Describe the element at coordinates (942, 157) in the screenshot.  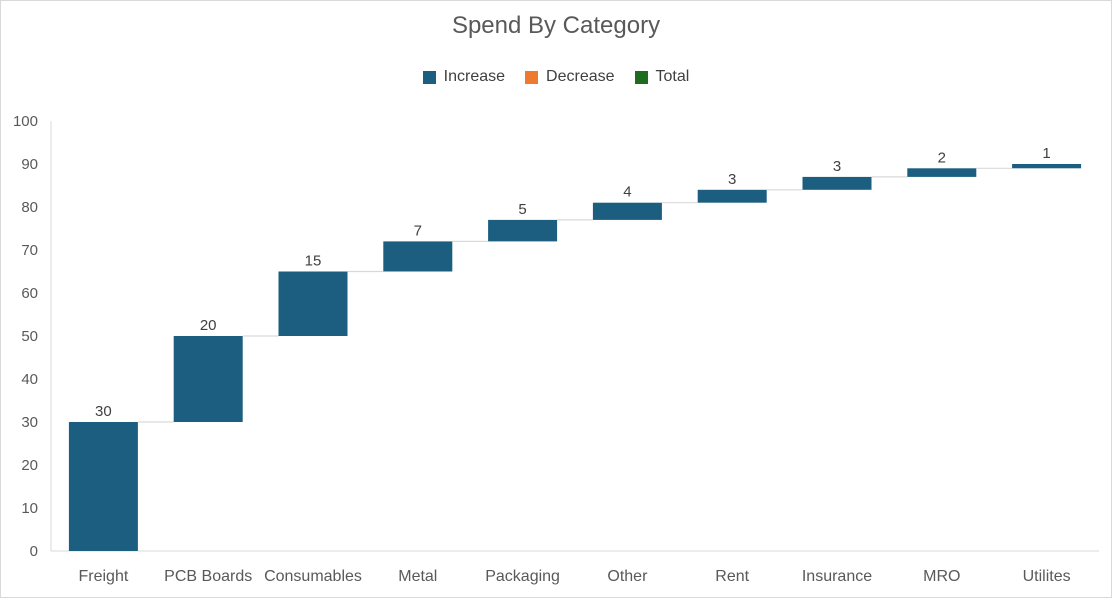
I see `data-label: 2` at that location.